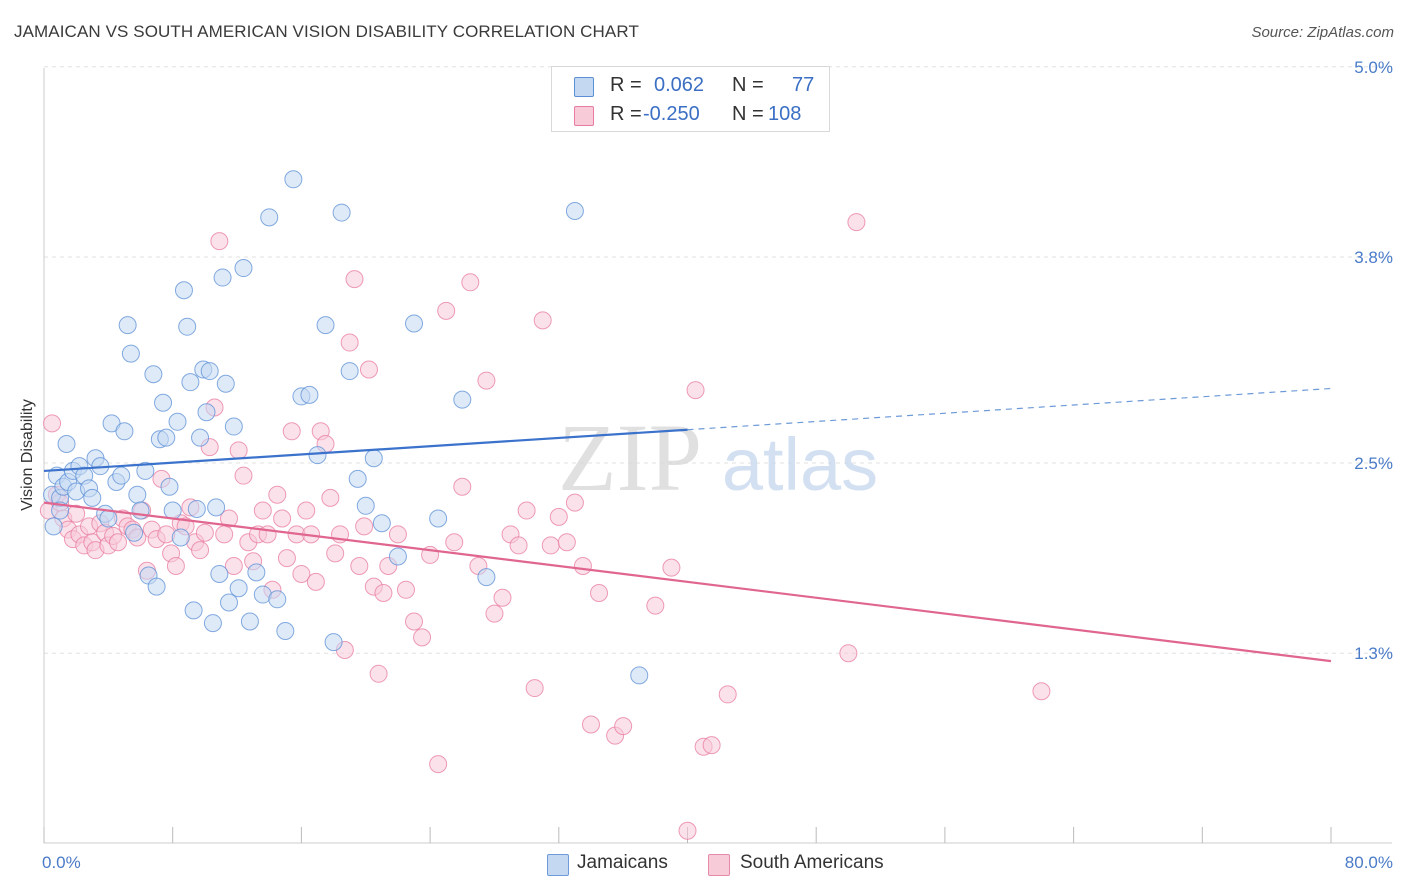 Image resolution: width=1406 pixels, height=892 pixels. Describe the element at coordinates (61, 862) in the screenshot. I see `x-tick-start: 0.0%` at that location.